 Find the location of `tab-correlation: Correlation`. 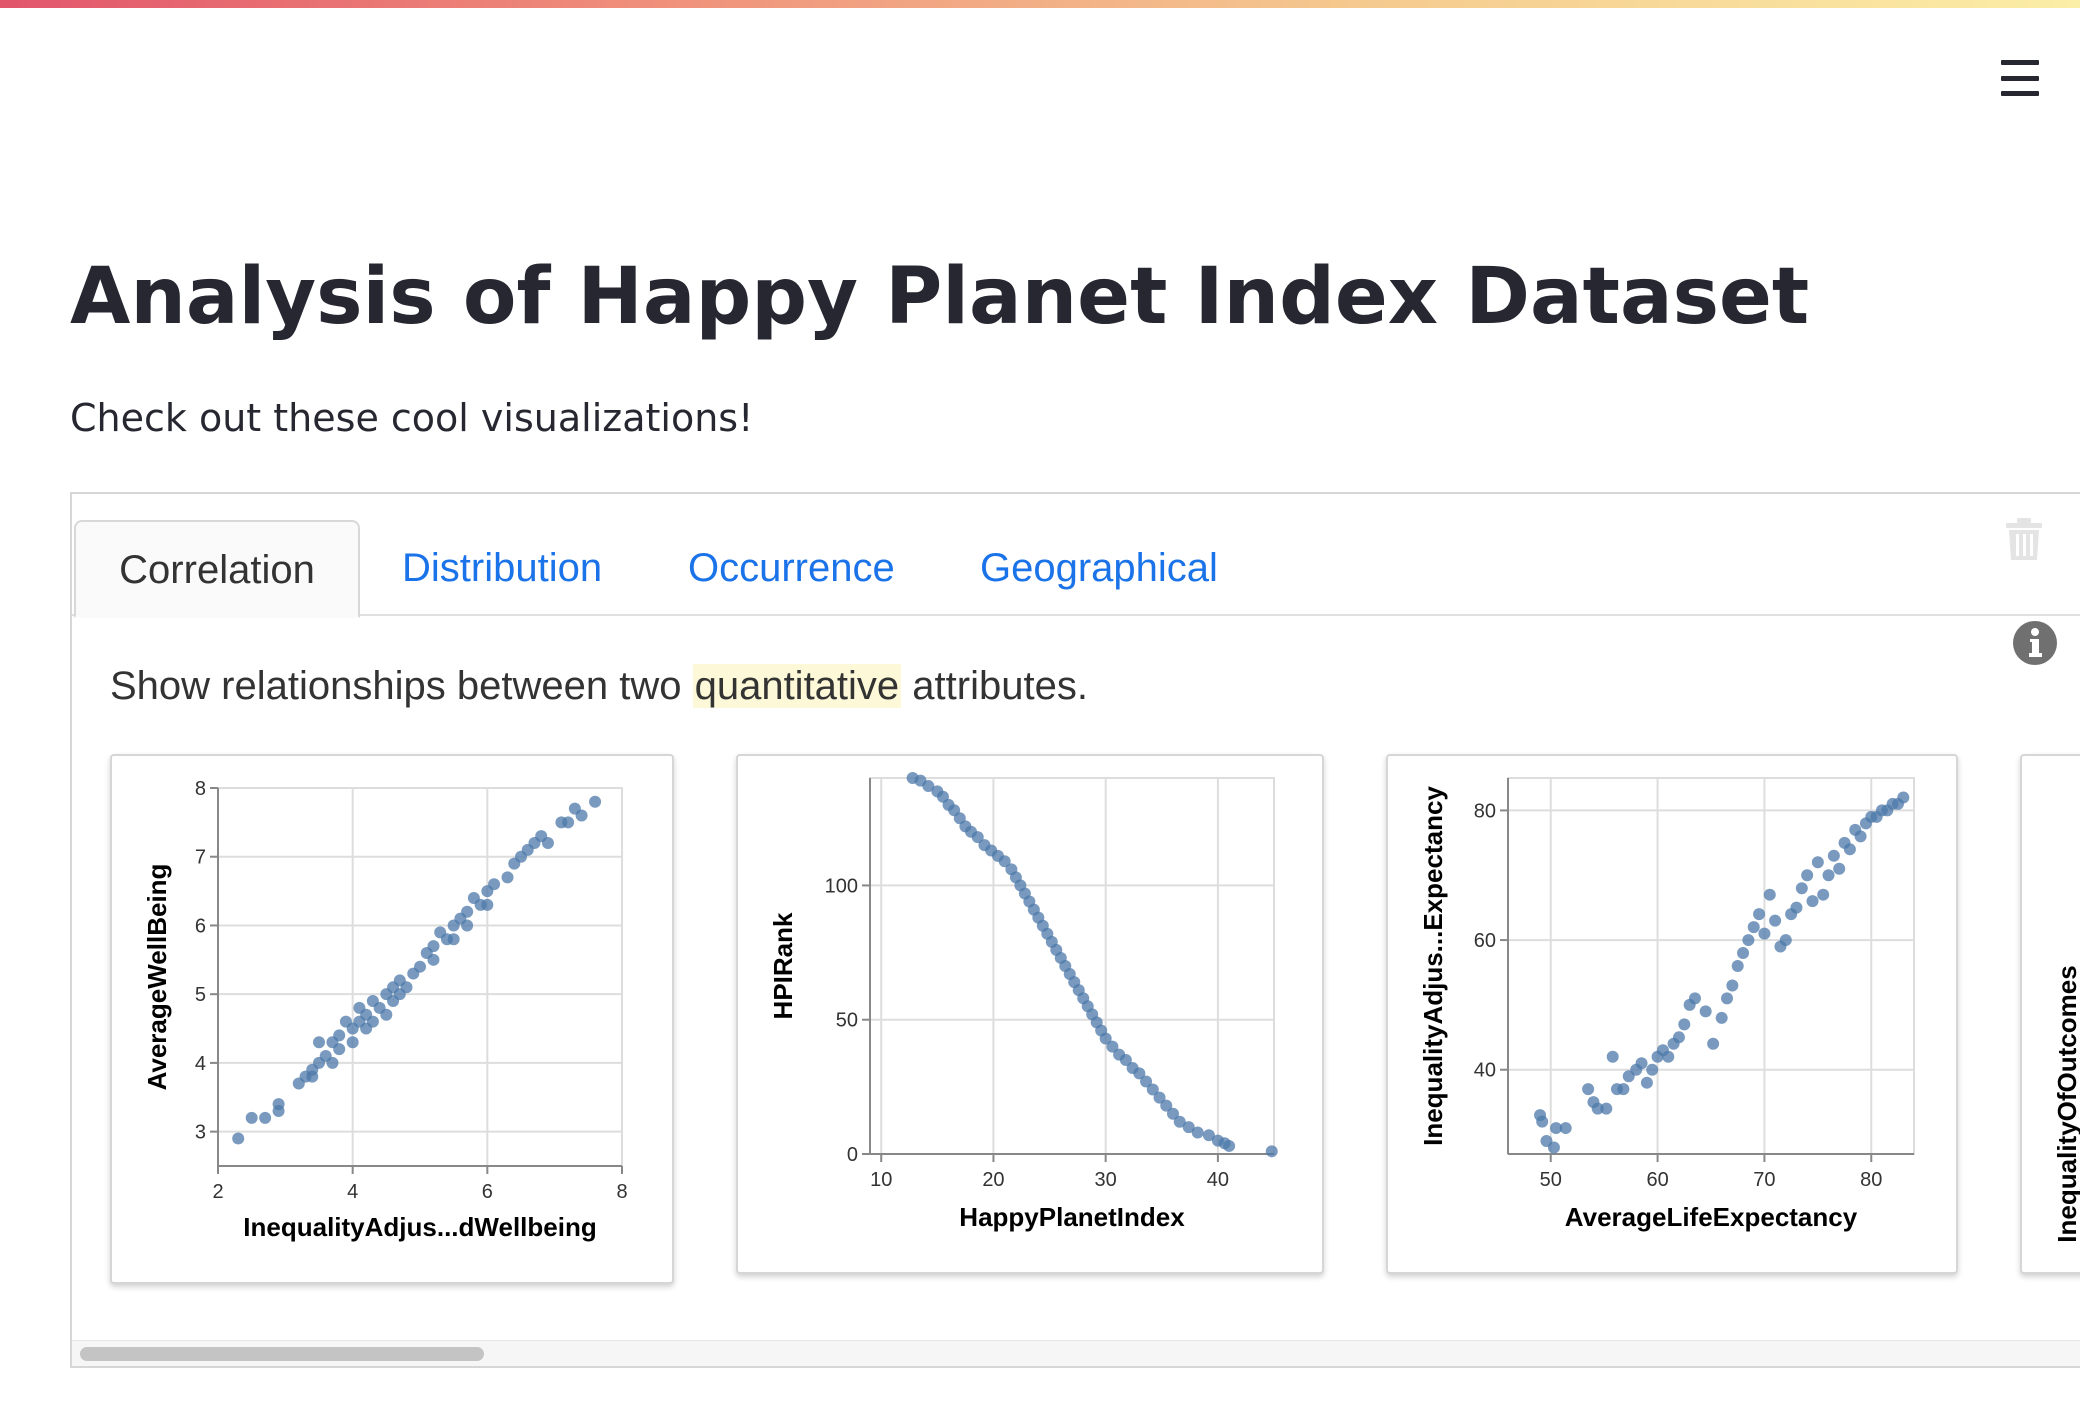

tab-correlation: Correlation is located at coordinates (217, 569).